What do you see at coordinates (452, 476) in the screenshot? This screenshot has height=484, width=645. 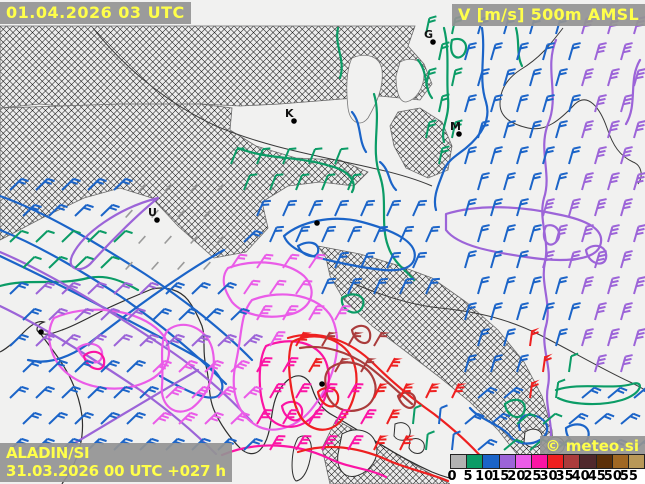 I see `legend-value: 0` at bounding box center [452, 476].